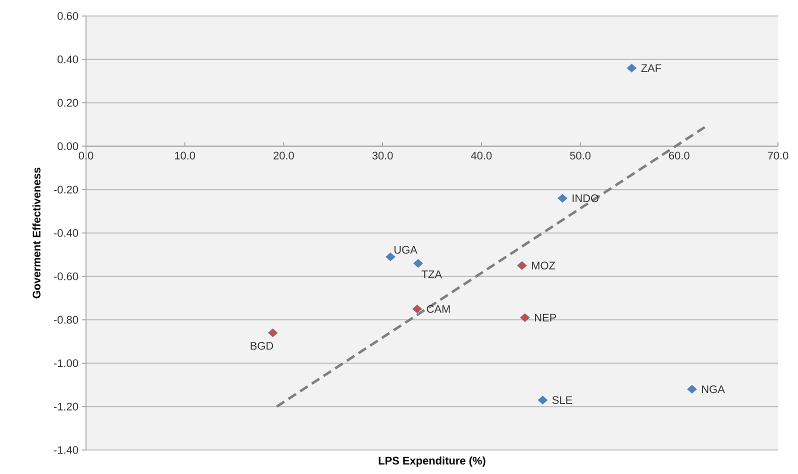 The width and height of the screenshot is (798, 474). What do you see at coordinates (651, 68) in the screenshot?
I see `annotation: ZAF` at bounding box center [651, 68].